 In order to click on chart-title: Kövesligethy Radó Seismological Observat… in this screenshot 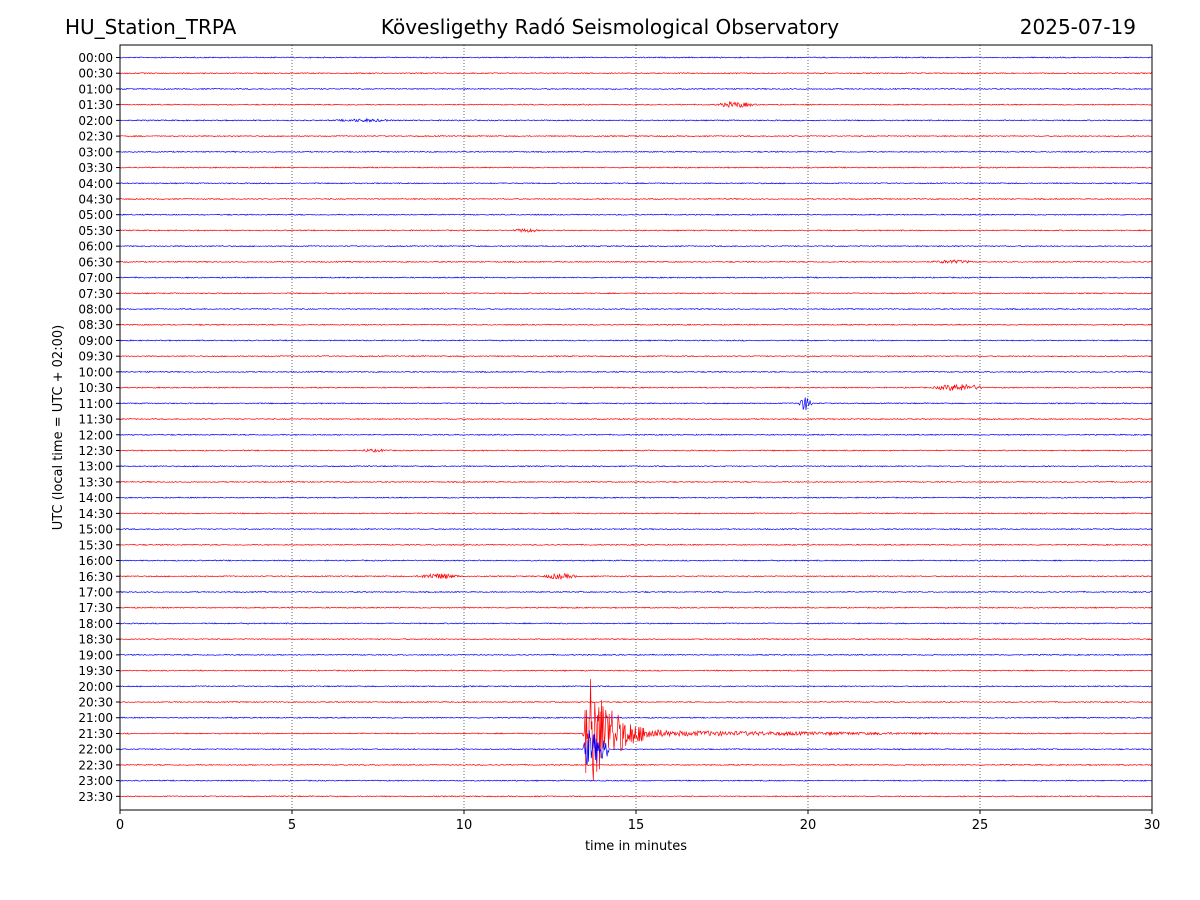, I will do `click(610, 27)`.